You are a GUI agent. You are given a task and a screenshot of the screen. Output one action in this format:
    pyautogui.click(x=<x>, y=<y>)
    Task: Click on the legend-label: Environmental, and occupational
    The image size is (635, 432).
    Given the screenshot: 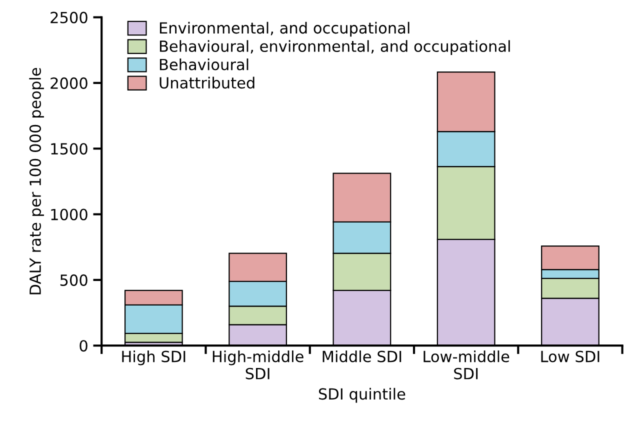 What is the action you would take?
    pyautogui.click(x=285, y=29)
    